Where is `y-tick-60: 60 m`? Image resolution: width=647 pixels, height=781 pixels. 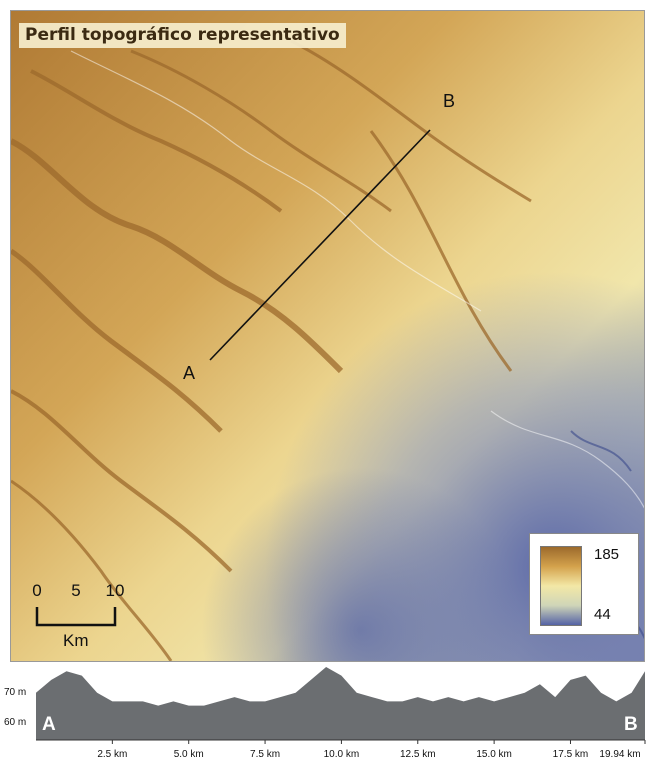 y-tick-60: 60 m is located at coordinates (15, 722).